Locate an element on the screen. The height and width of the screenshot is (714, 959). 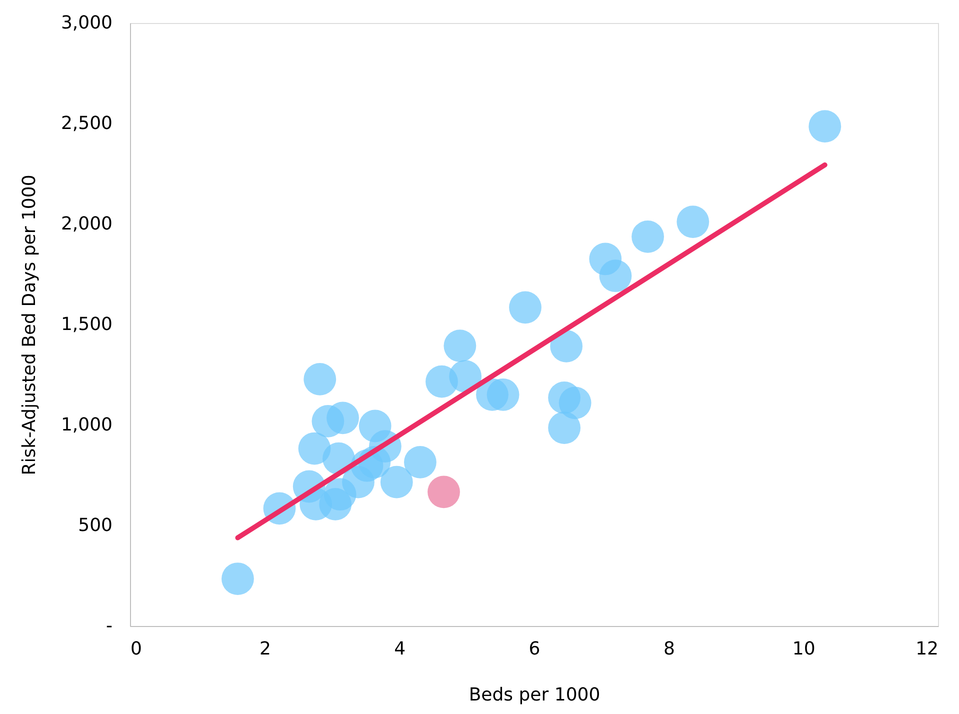
y-tick-label: - is located at coordinates (109, 626).